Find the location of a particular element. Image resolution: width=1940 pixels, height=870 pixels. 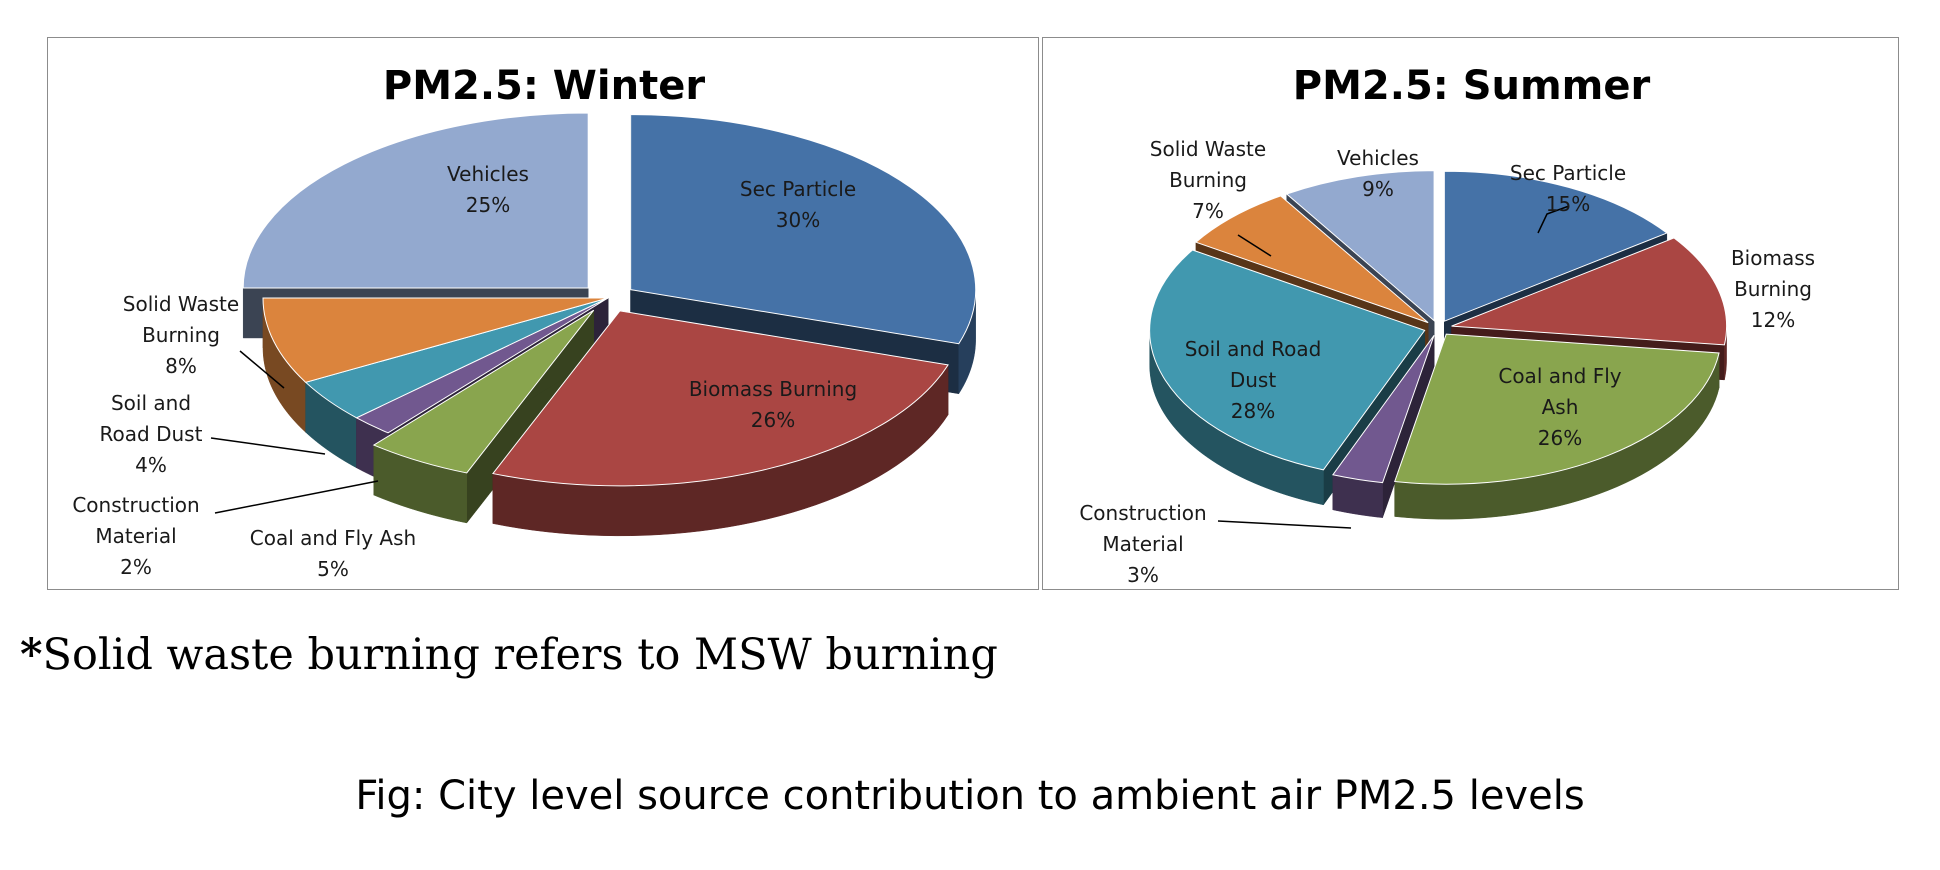

data-label-construction-material: Construction Material 3% is located at coordinates (1142, 544).